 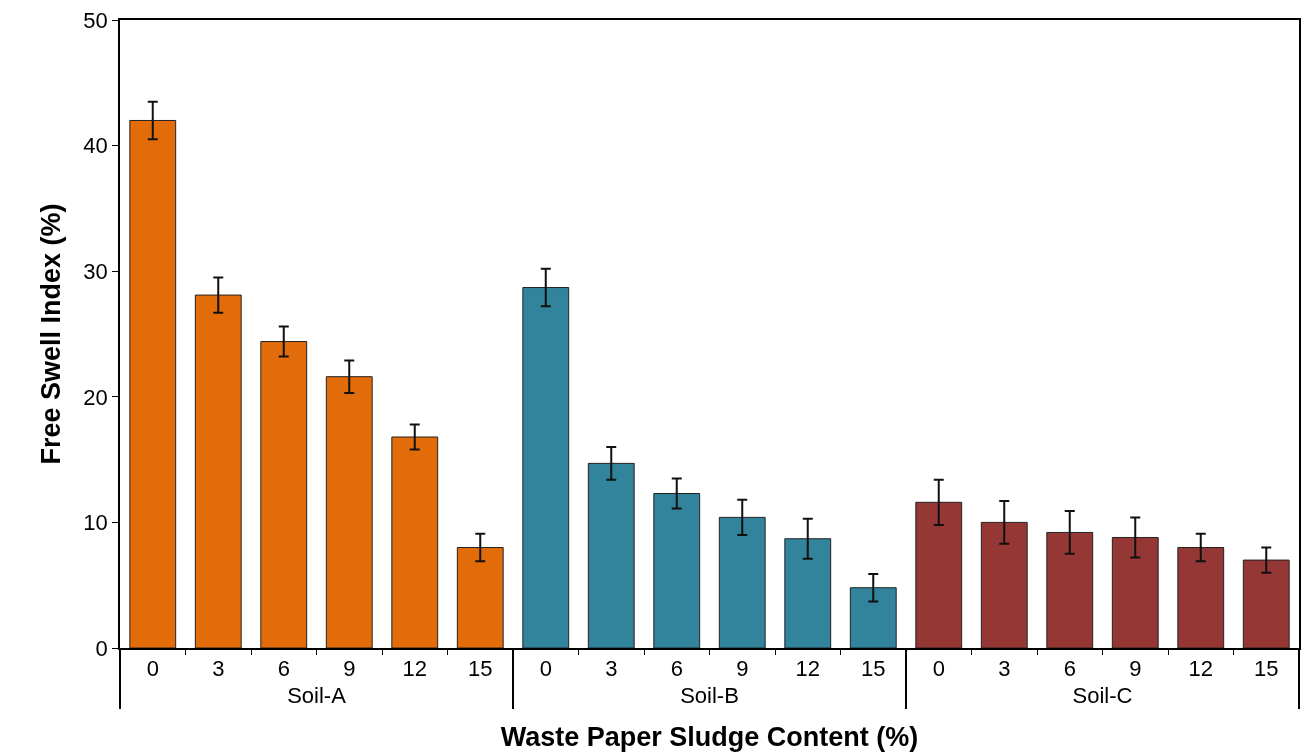 I want to click on x-axis-title: Waste Paper Sludge Content (%), so click(x=709, y=737).